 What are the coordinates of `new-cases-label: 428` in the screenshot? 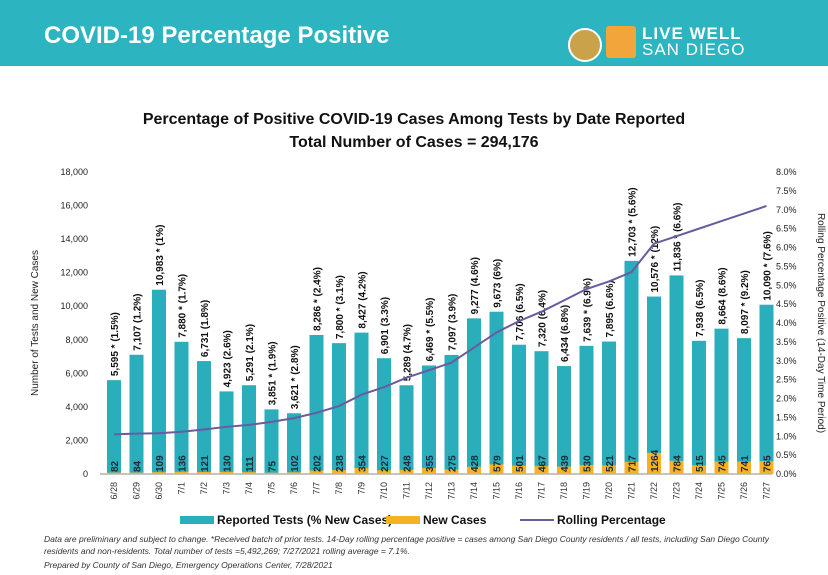 It's located at (475, 463).